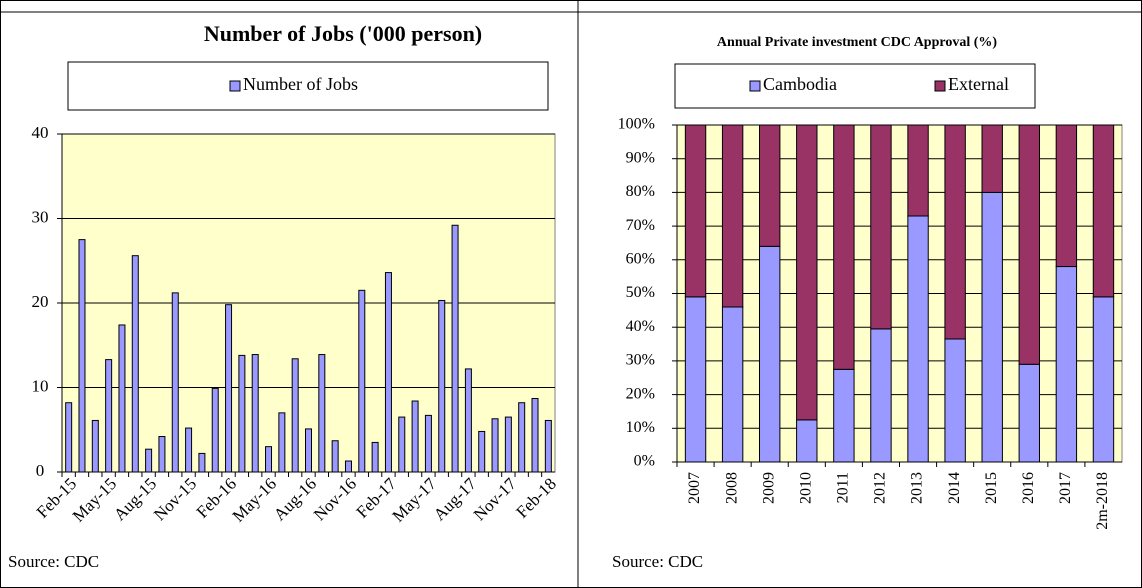 The image size is (1142, 588). What do you see at coordinates (640, 326) in the screenshot?
I see `y-tick-label: 40%` at bounding box center [640, 326].